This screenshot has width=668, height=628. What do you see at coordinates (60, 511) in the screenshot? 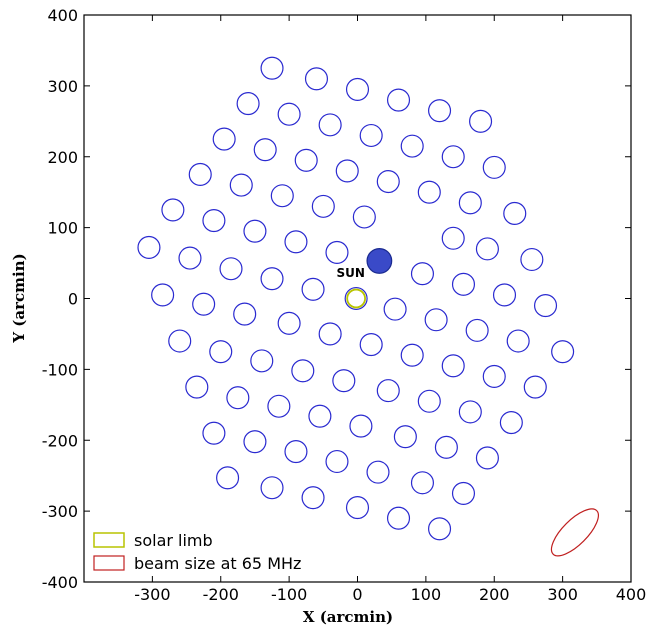
I see `y-tick-label-7: -300` at bounding box center [60, 511].